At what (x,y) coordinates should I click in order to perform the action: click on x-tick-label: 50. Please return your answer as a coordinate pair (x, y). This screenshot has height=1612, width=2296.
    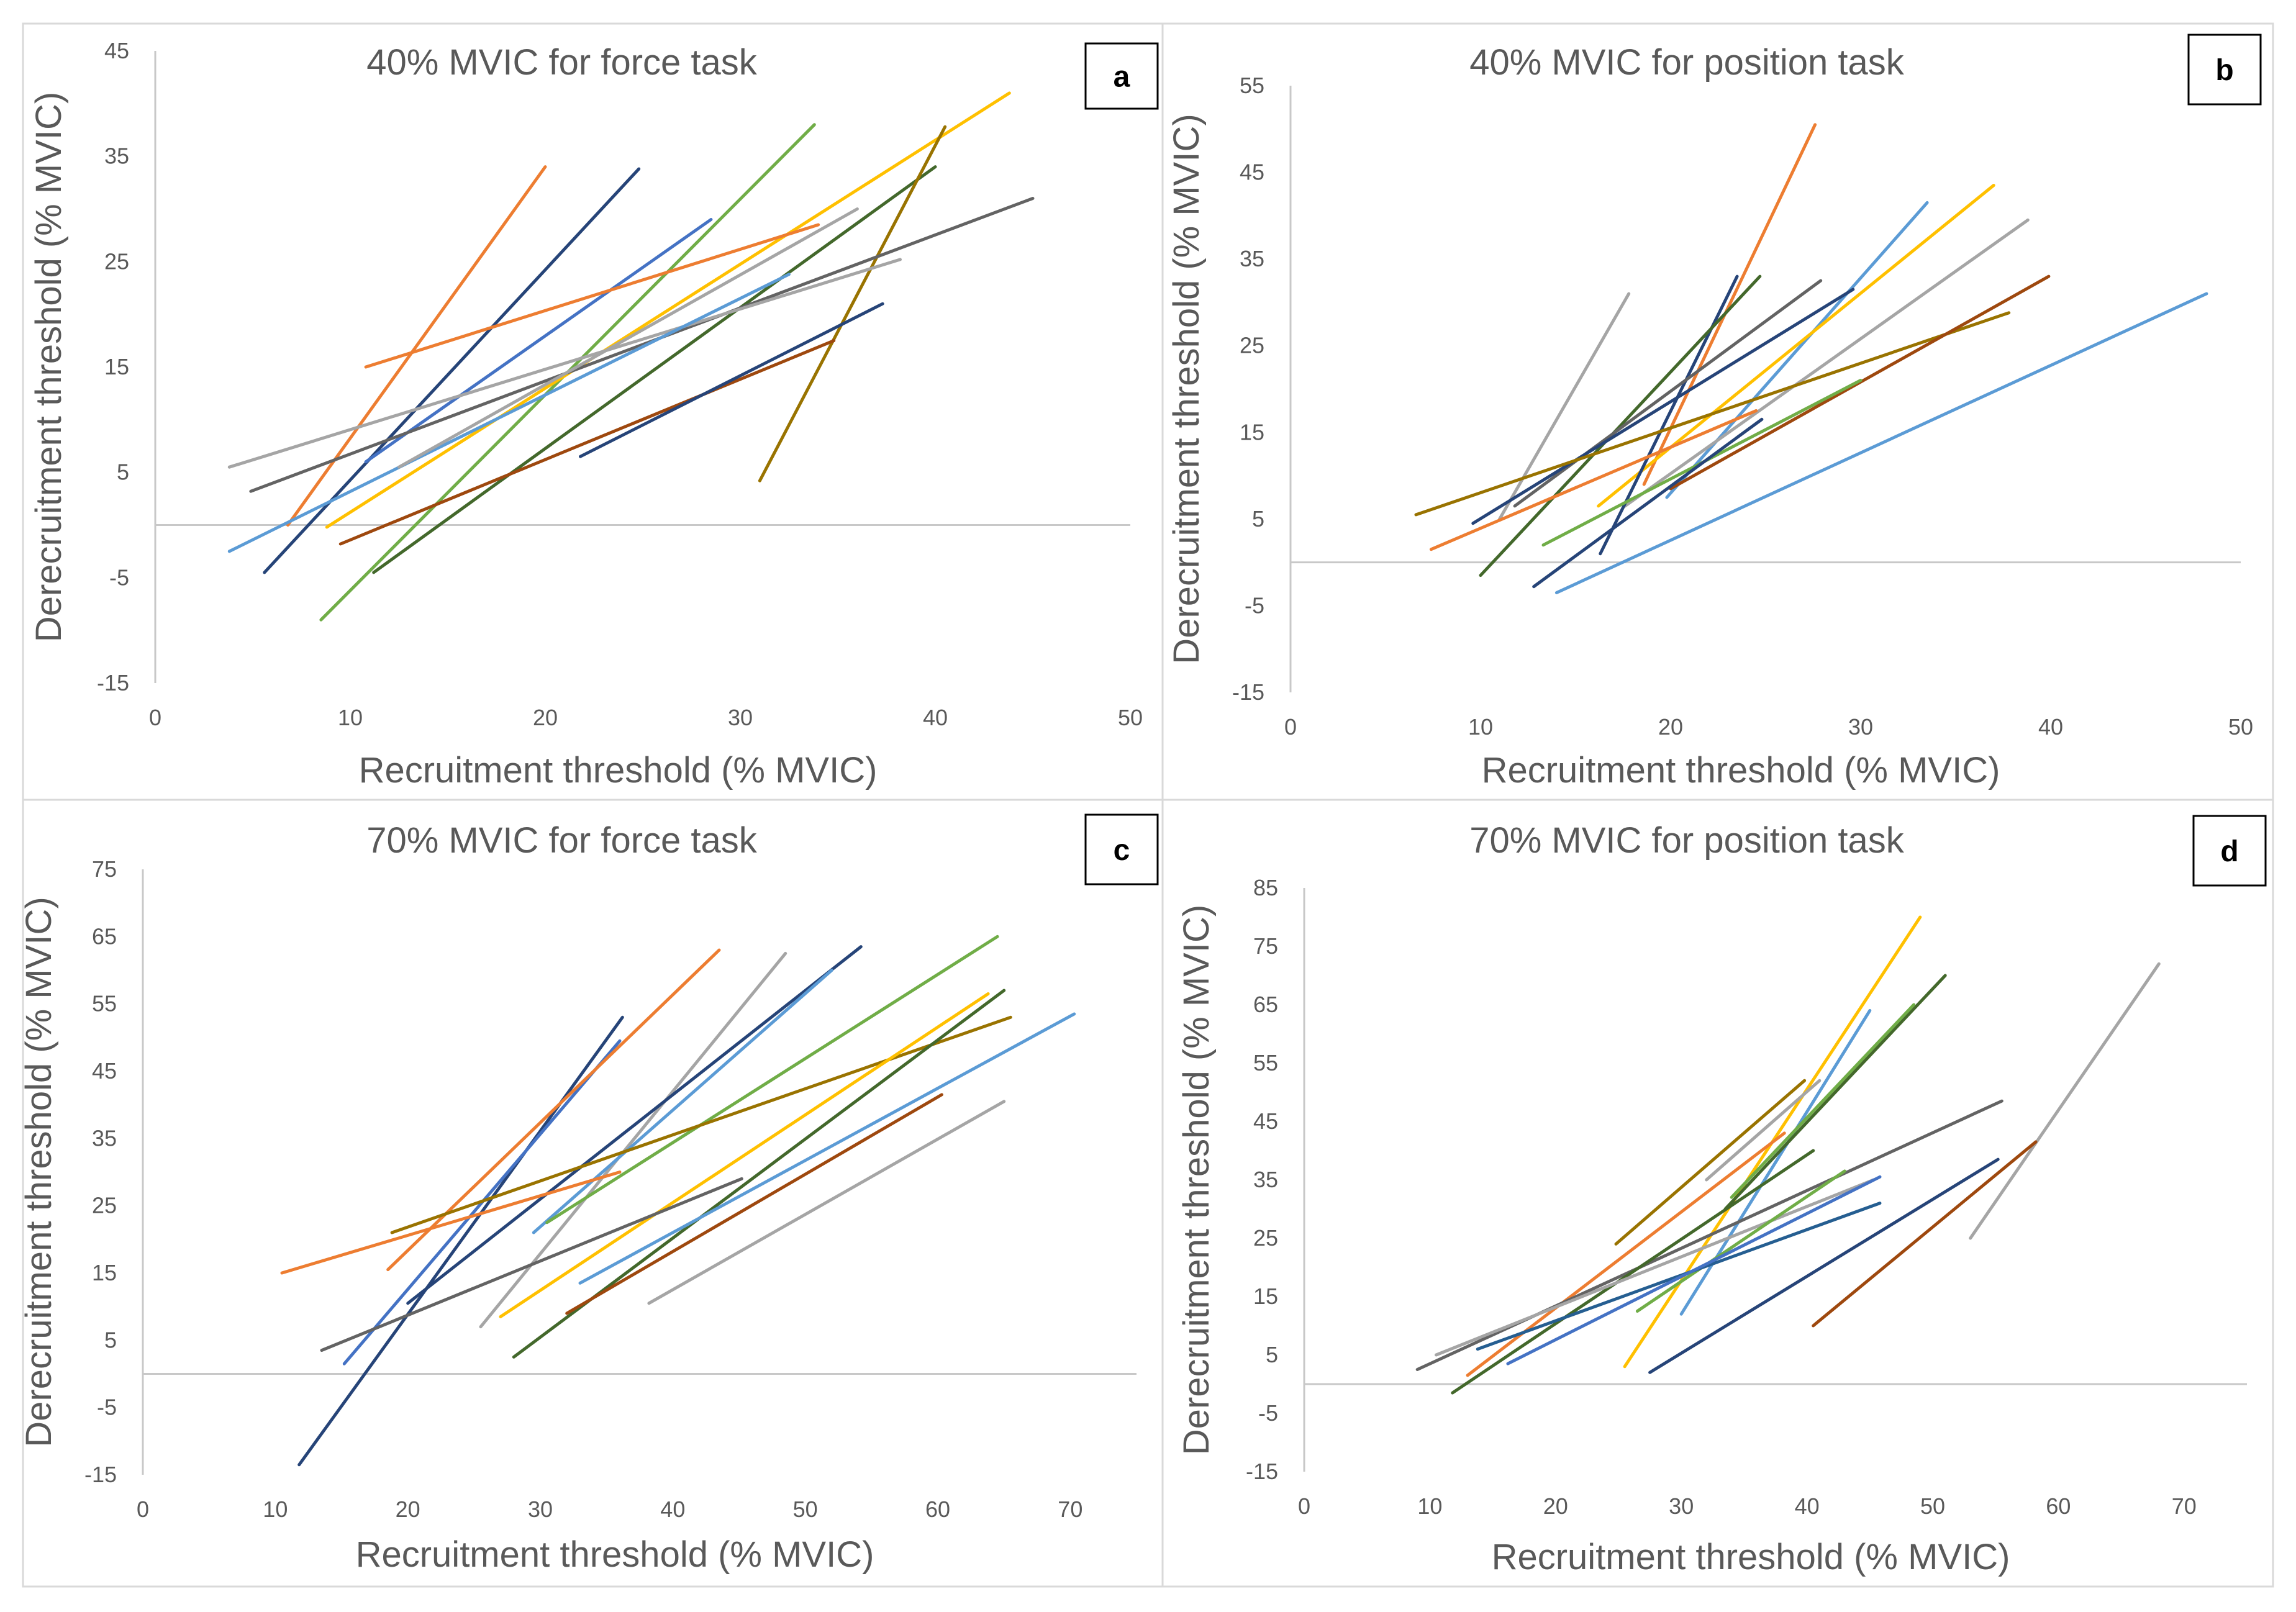
    Looking at the image, I should click on (805, 1509).